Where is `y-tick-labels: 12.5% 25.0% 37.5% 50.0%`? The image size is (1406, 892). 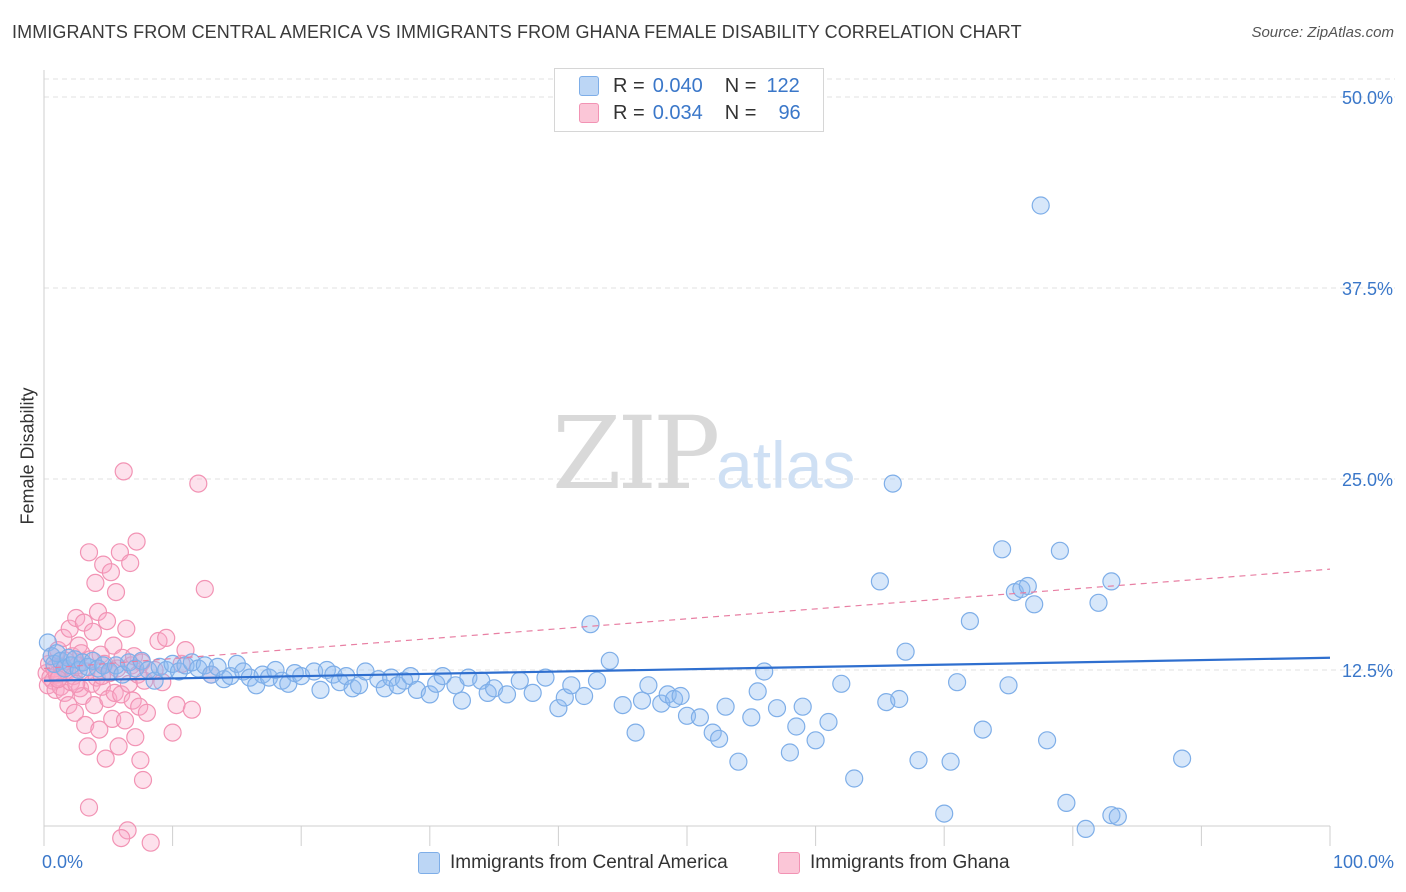
y-tick-labels: 12.5% 25.0% 37.5% 50.0% is located at coordinates (1367, 384).